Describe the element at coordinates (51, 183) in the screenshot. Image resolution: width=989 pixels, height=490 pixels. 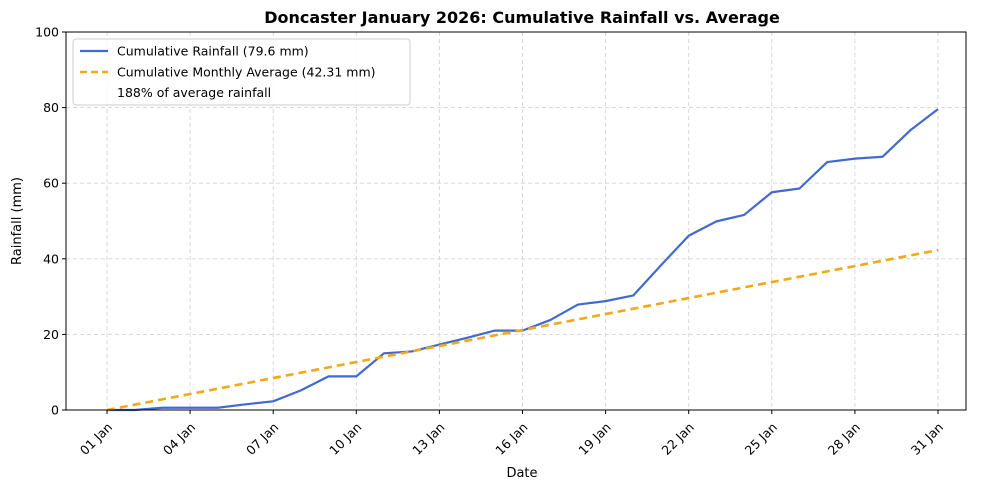
I see `y-tick-label: 60` at that location.